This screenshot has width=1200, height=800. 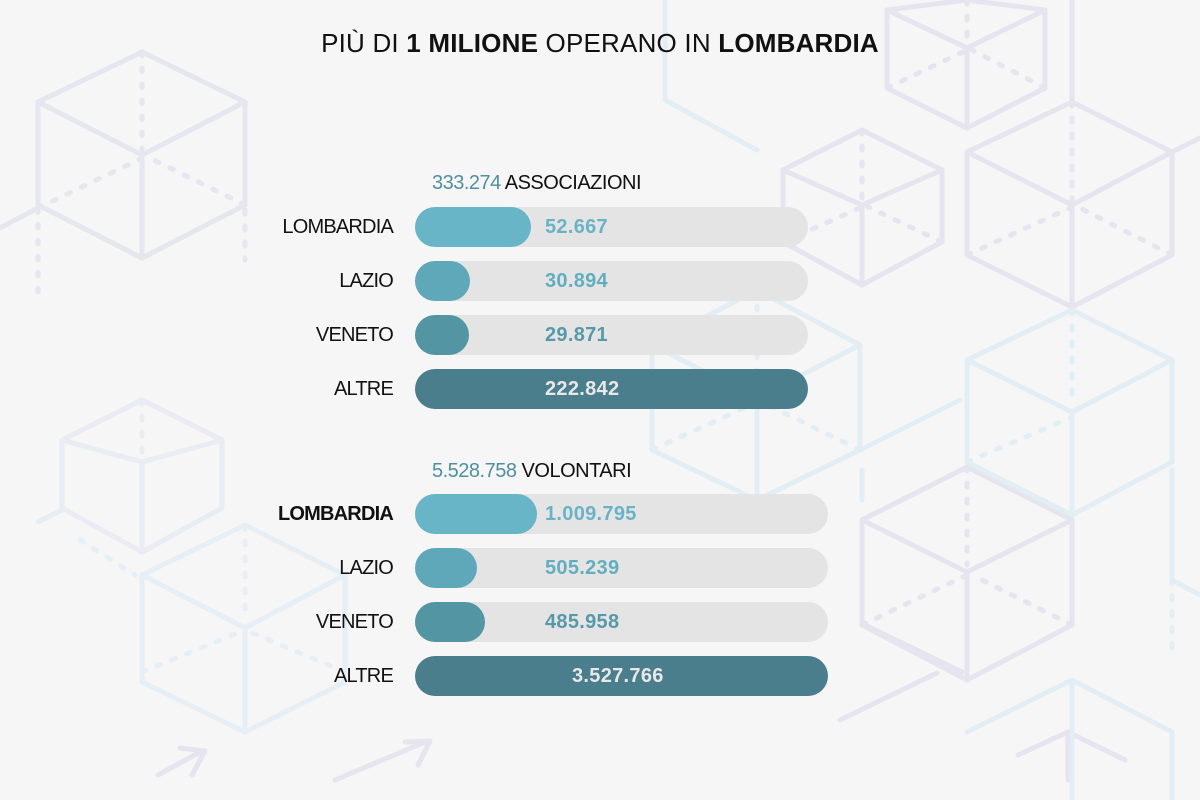 I want to click on bar-value: 222.842, so click(x=582, y=389).